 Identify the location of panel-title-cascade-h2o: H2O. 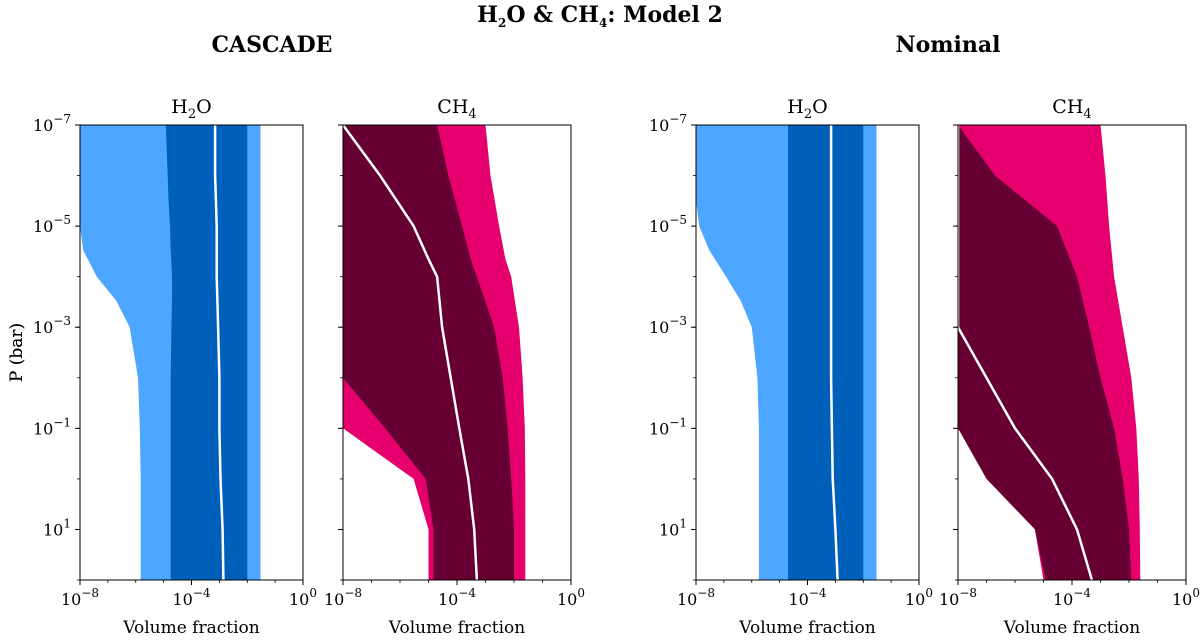
(191, 109).